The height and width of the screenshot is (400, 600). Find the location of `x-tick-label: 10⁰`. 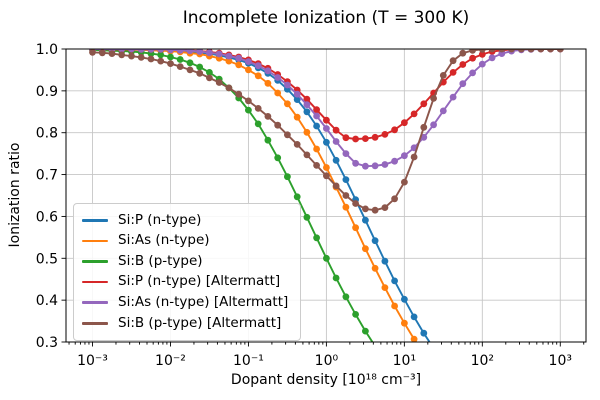

x-tick-label: 10⁰ is located at coordinates (327, 361).